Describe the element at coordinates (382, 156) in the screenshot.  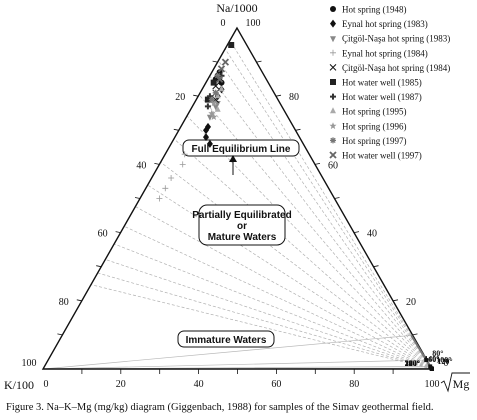
I see `legend-label: Hot water well (1997)` at that location.